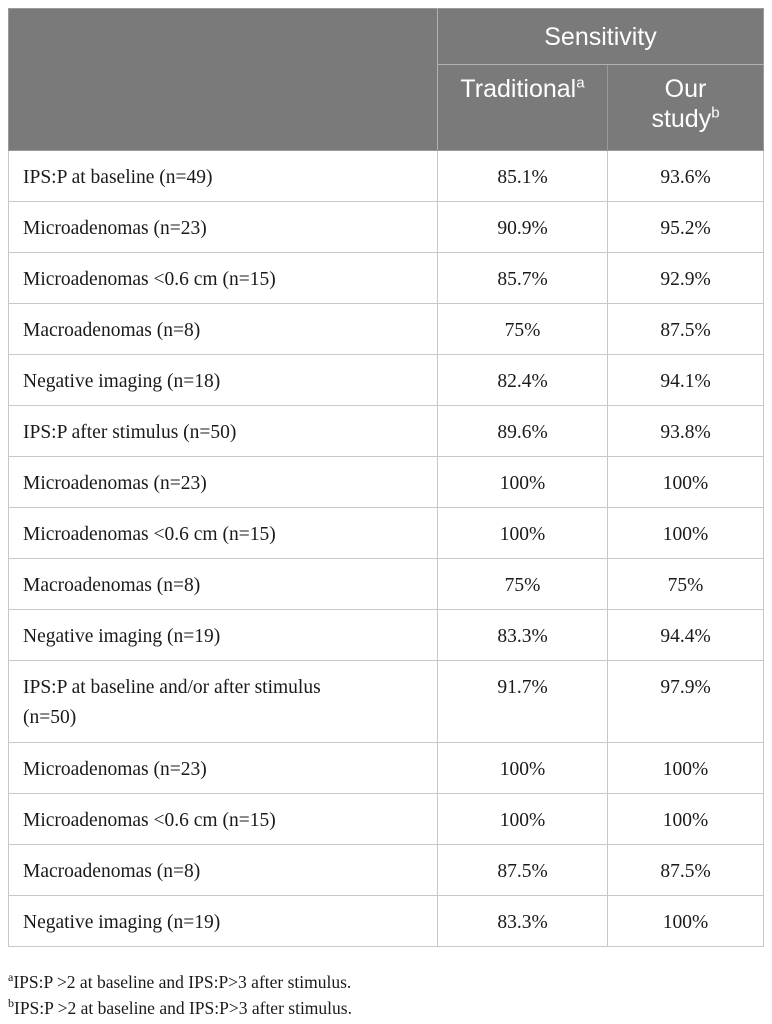 The image size is (772, 1024). I want to click on header-our-study-line1: Our, so click(685, 89).